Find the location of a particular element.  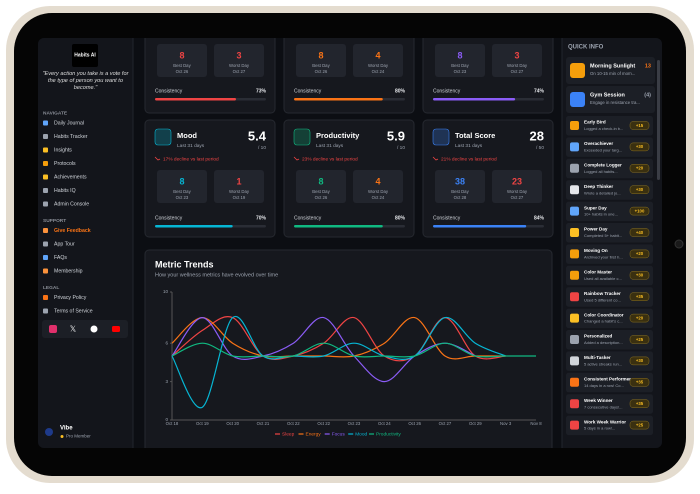

stat-value: 3 is located at coordinates (238, 55).